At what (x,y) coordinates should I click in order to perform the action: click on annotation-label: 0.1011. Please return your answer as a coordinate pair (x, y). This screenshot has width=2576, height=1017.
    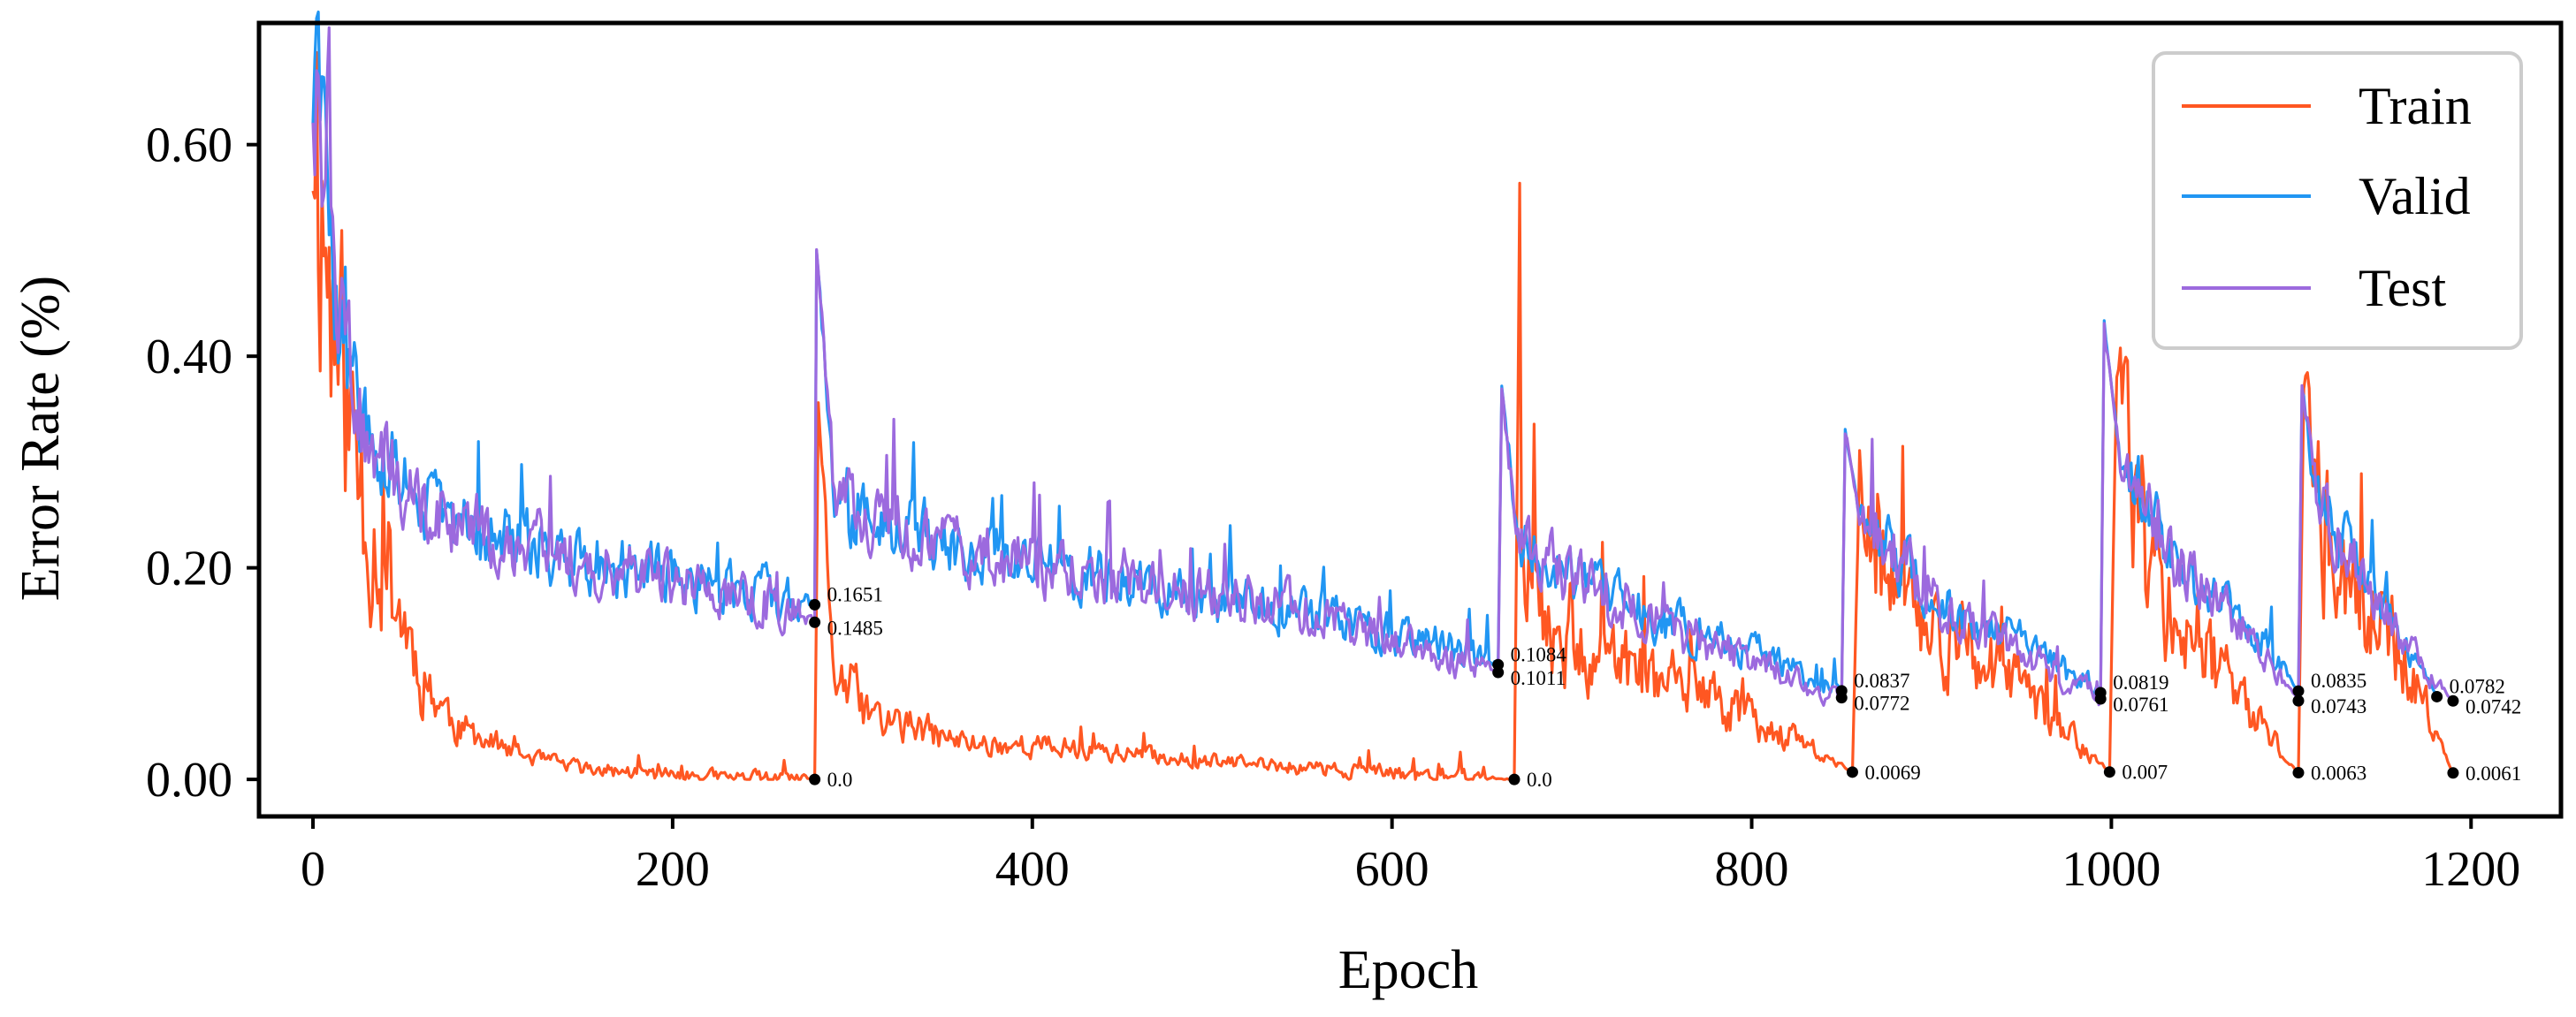
    Looking at the image, I should click on (1538, 678).